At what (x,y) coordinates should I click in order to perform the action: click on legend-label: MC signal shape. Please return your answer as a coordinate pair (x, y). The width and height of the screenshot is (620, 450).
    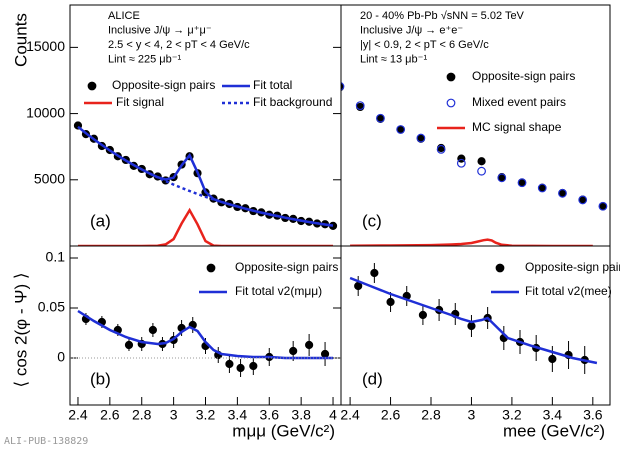
    Looking at the image, I should click on (517, 127).